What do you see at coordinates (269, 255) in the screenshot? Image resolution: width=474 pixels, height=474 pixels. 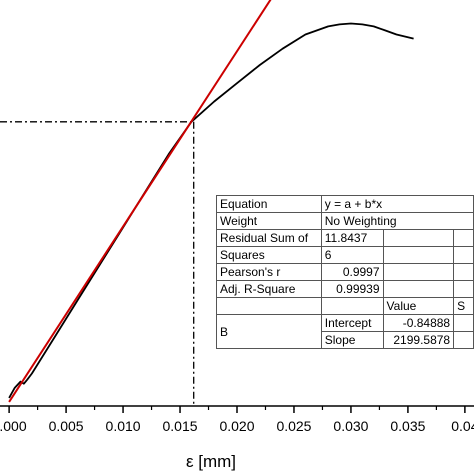 I see `rss-label-cont: Squares` at bounding box center [269, 255].